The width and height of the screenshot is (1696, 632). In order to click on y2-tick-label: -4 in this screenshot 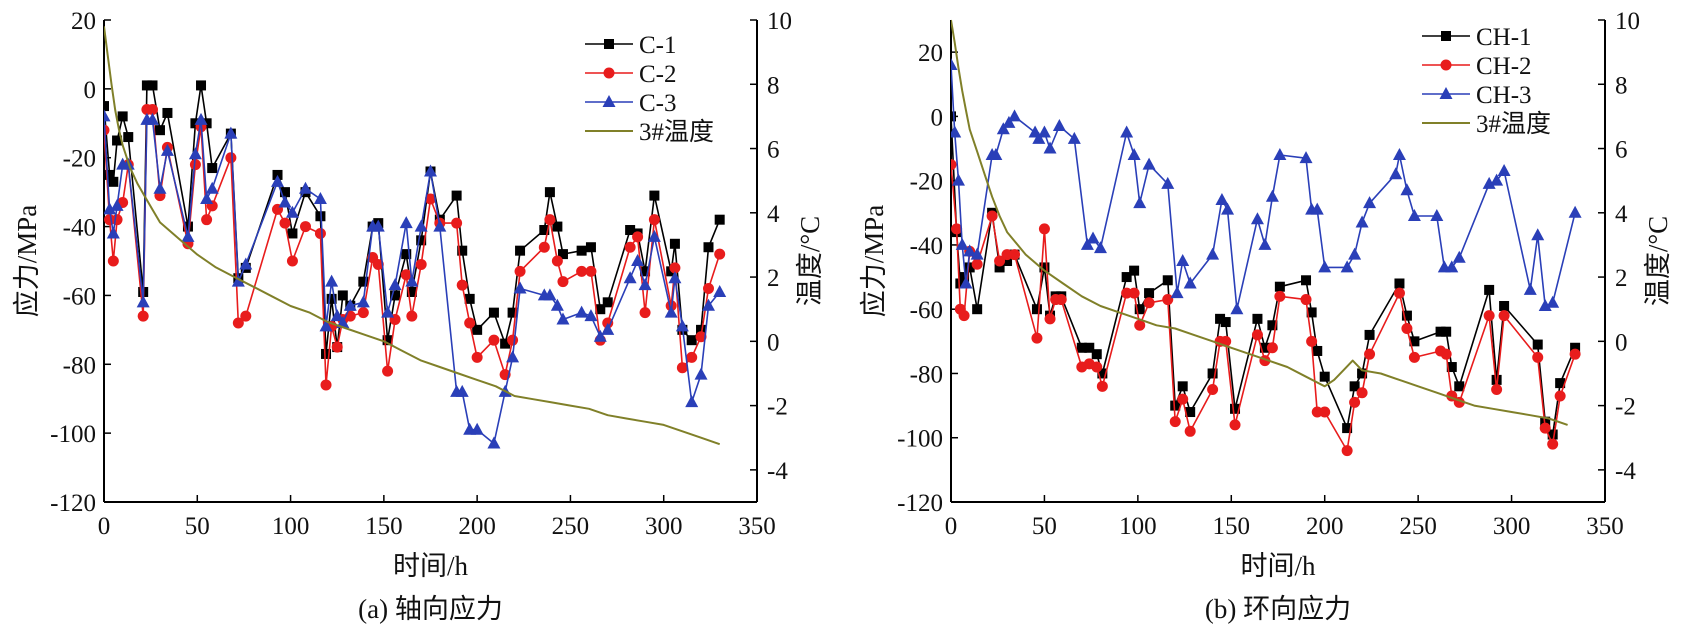, I will do `click(777, 471)`.